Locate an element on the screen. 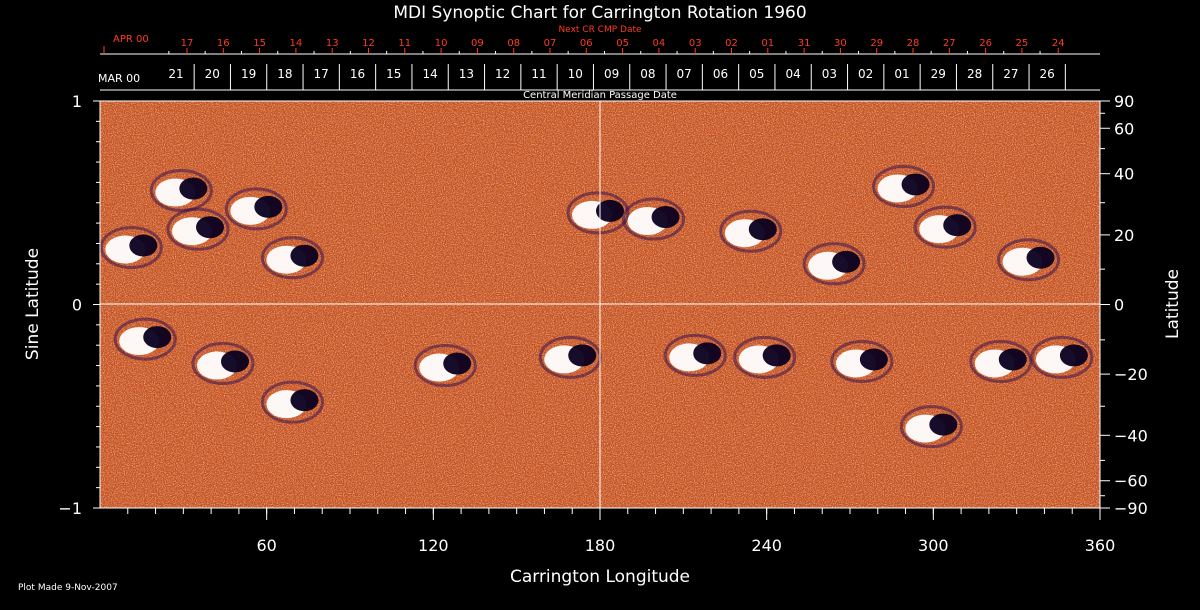 Image resolution: width=1200 pixels, height=610 pixels. plot-made-text: Plot Made 9-Nov-2007 is located at coordinates (68, 588).